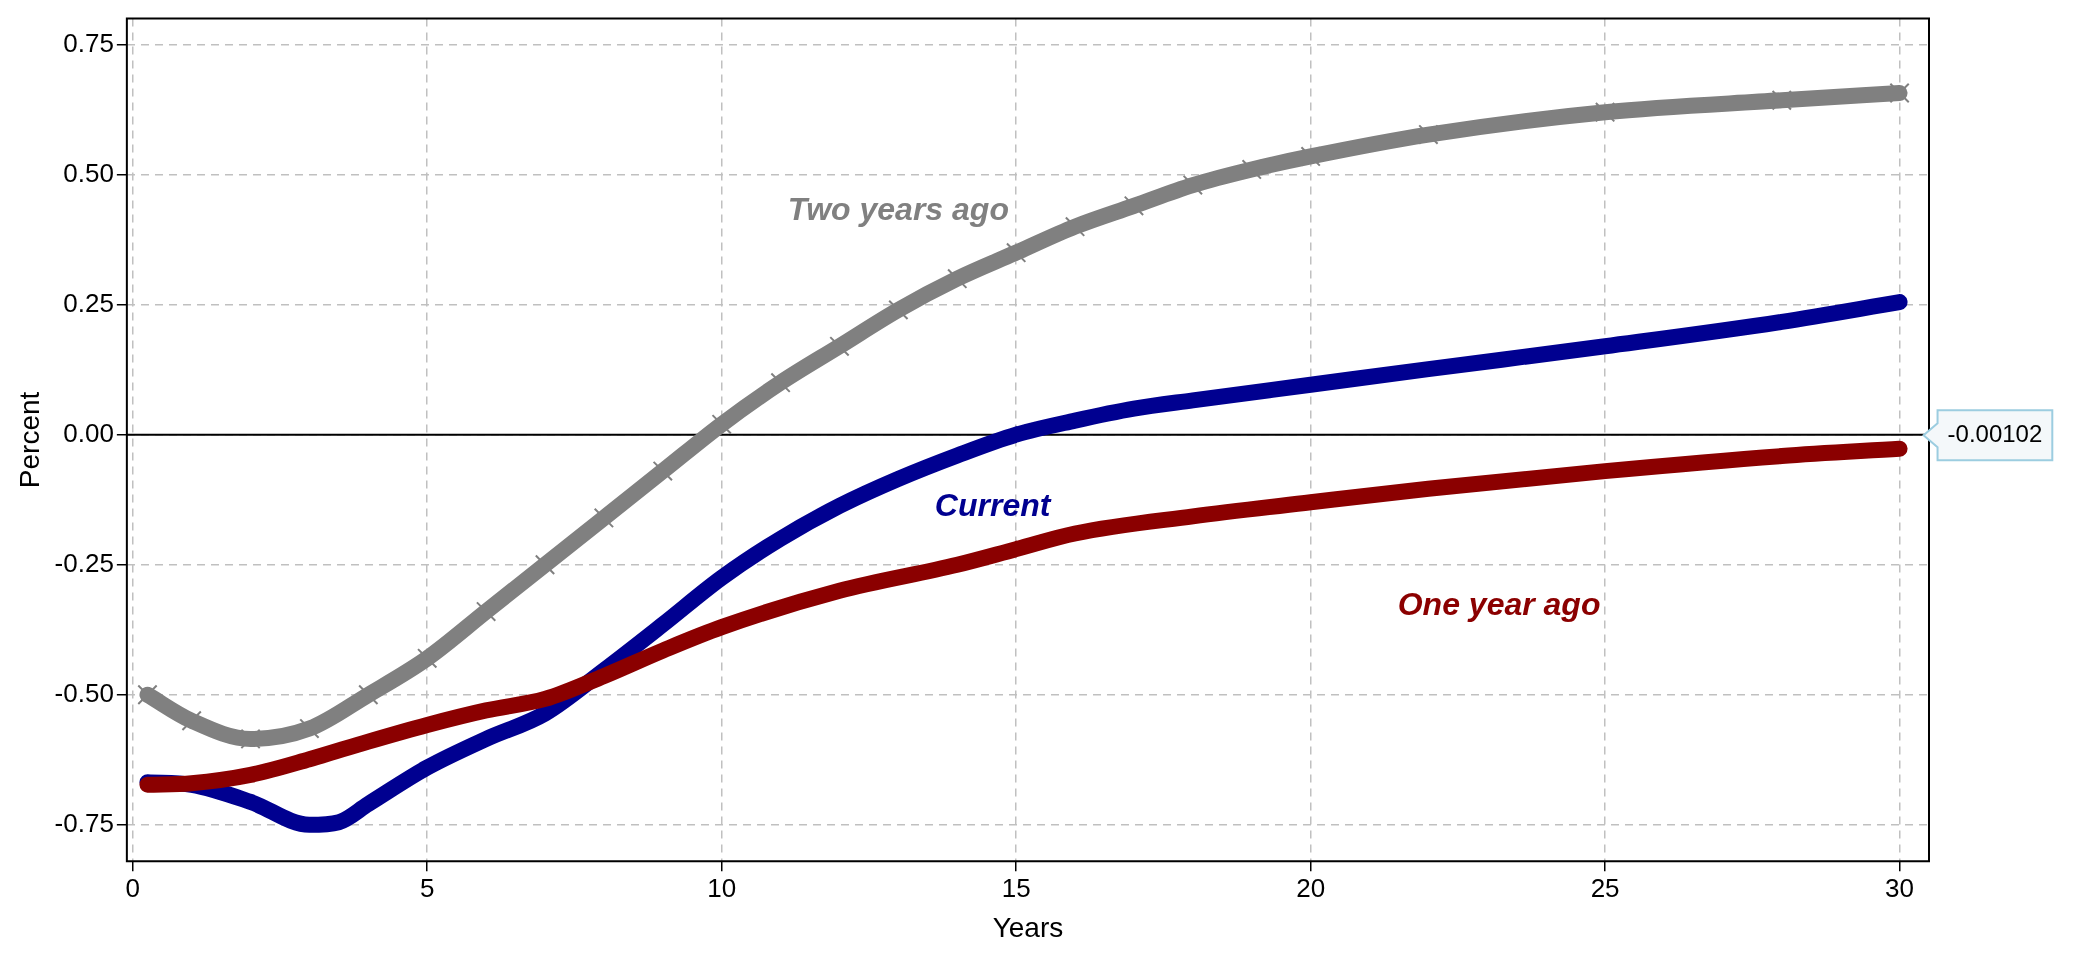 Image resolution: width=2089 pixels, height=960 pixels. What do you see at coordinates (132, 887) in the screenshot?
I see `x-tick-label: 0` at bounding box center [132, 887].